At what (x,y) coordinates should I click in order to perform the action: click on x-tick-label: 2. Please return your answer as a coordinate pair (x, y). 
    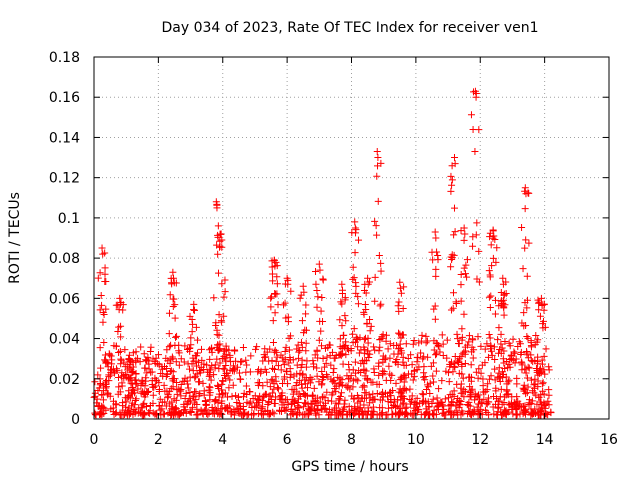
    Looking at the image, I should click on (158, 440).